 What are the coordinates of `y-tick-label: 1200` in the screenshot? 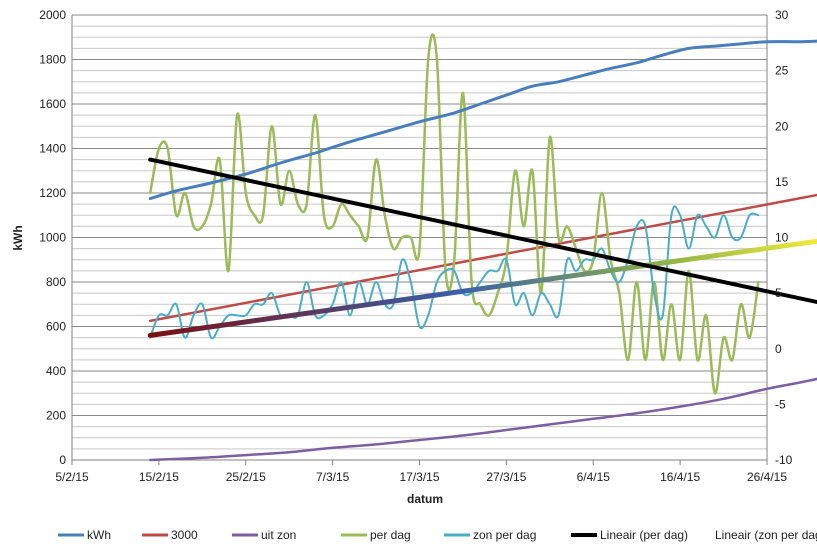 It's located at (52, 193).